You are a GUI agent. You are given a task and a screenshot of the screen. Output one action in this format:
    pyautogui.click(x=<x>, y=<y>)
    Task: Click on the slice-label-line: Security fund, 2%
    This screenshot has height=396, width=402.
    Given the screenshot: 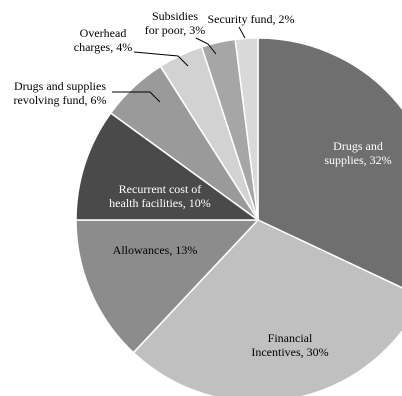 What is the action you would take?
    pyautogui.click(x=251, y=19)
    